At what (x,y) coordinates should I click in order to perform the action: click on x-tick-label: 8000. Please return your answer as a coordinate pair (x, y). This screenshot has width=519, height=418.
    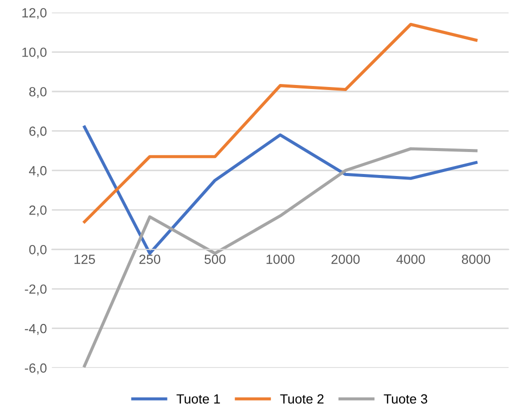
    Looking at the image, I should click on (476, 259).